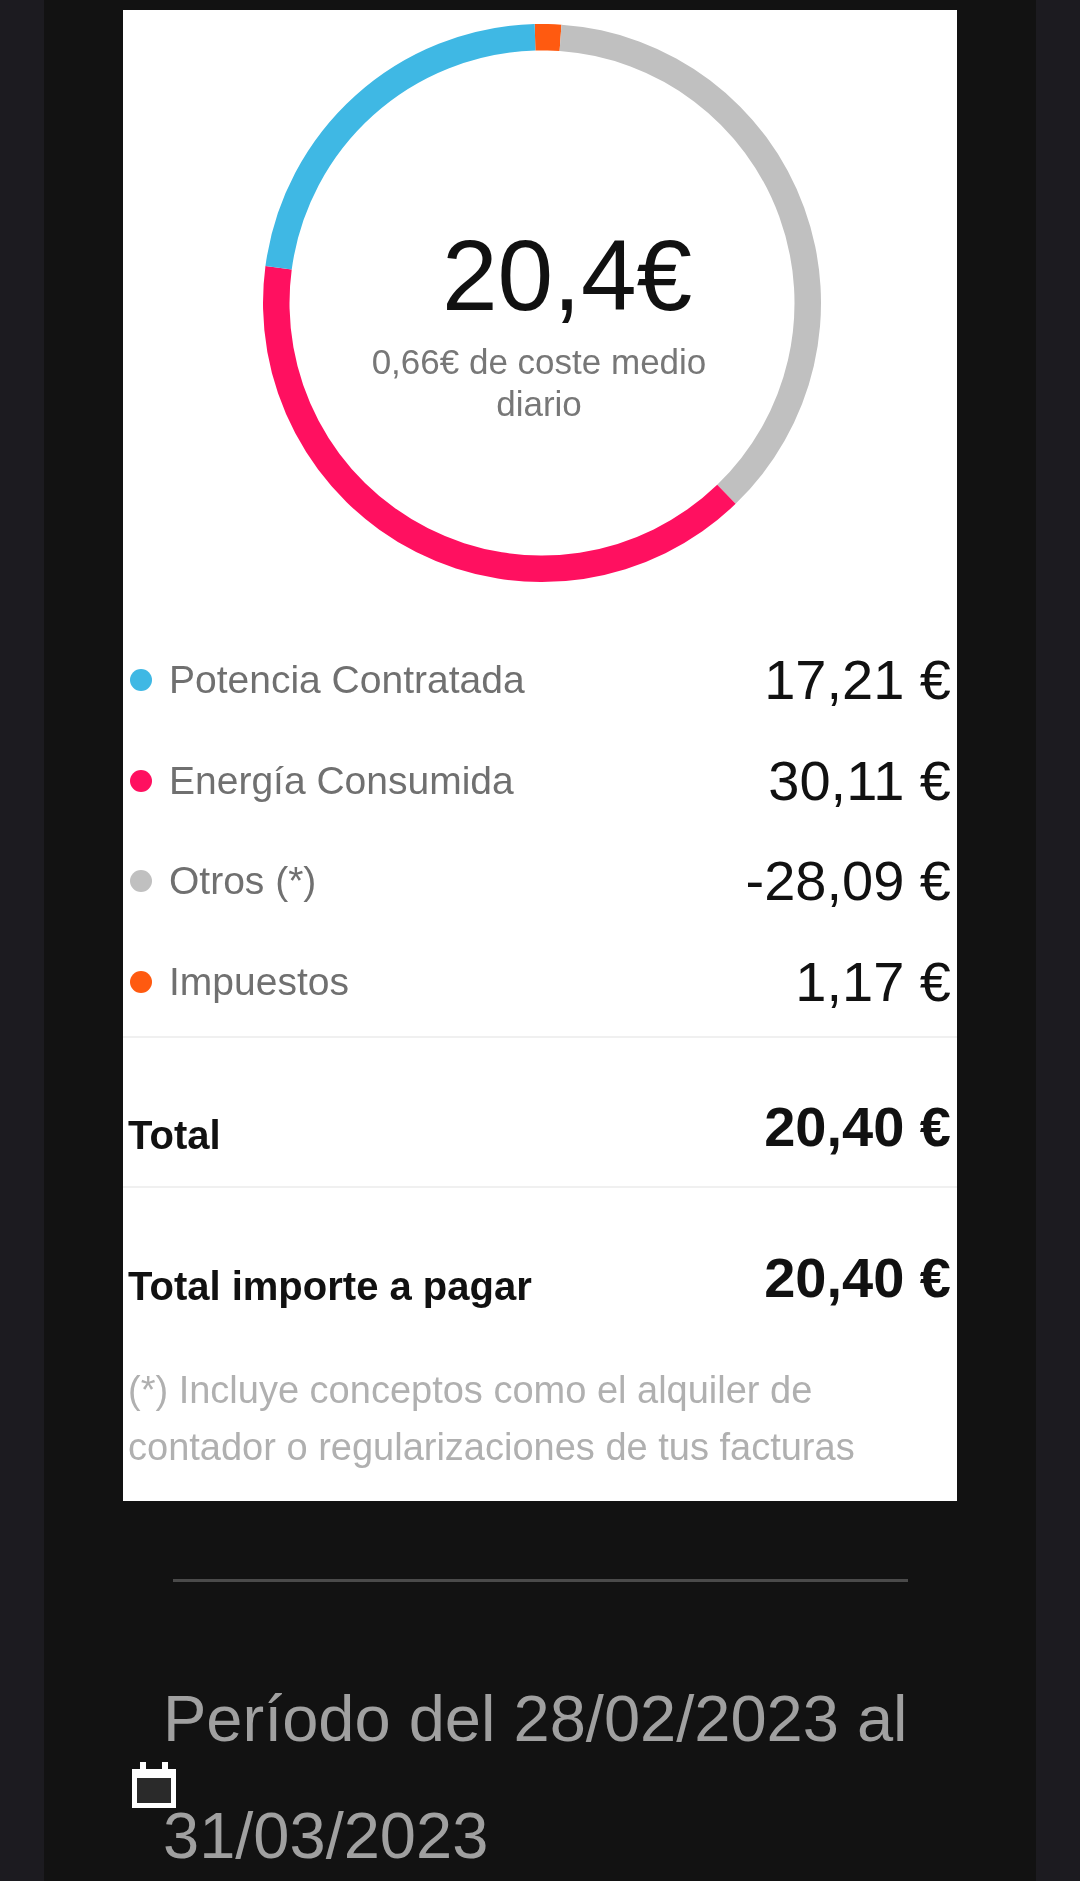 The height and width of the screenshot is (1881, 1080). Describe the element at coordinates (873, 981) in the screenshot. I see `data-label: 1,17 €` at that location.